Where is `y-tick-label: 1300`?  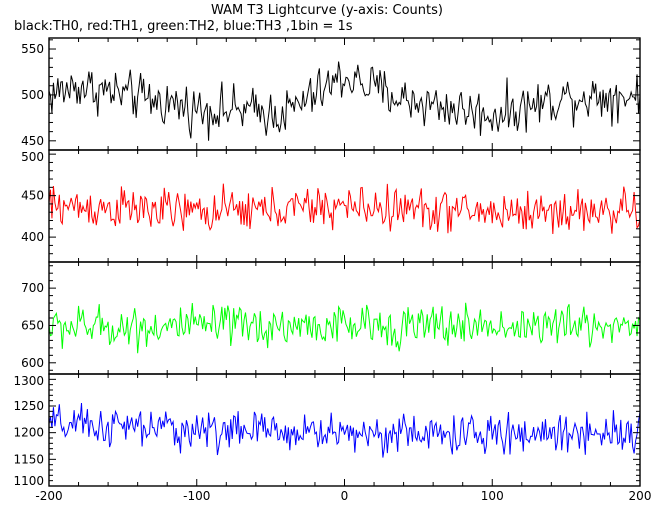 y-tick-label: 1300 is located at coordinates (28, 381).